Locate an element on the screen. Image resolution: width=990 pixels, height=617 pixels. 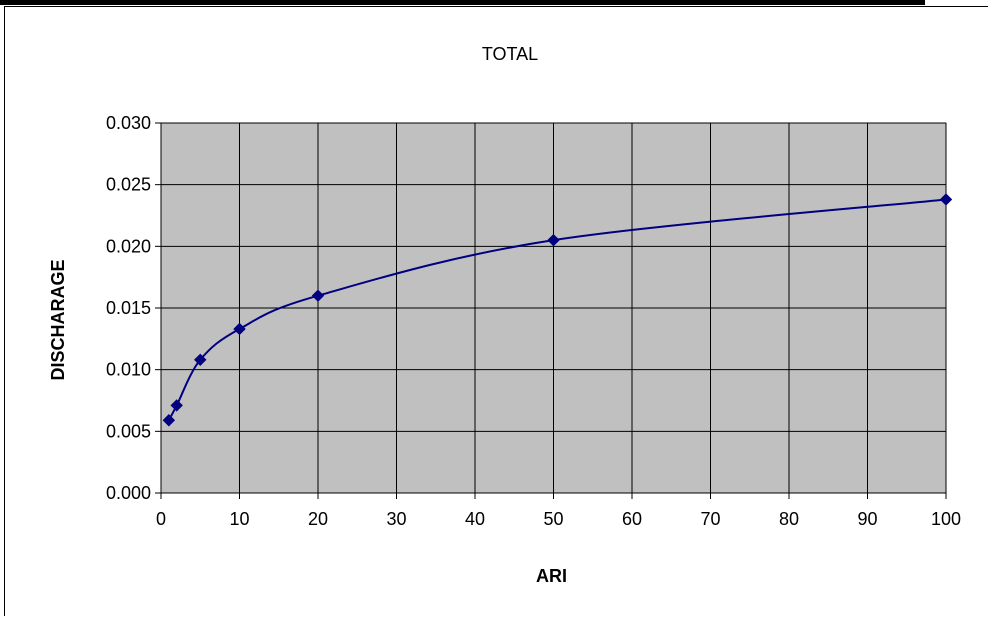
x-tick-labels: 0 10 20 30 40 50 60 70 80 90 100 is located at coordinates (558, 519).